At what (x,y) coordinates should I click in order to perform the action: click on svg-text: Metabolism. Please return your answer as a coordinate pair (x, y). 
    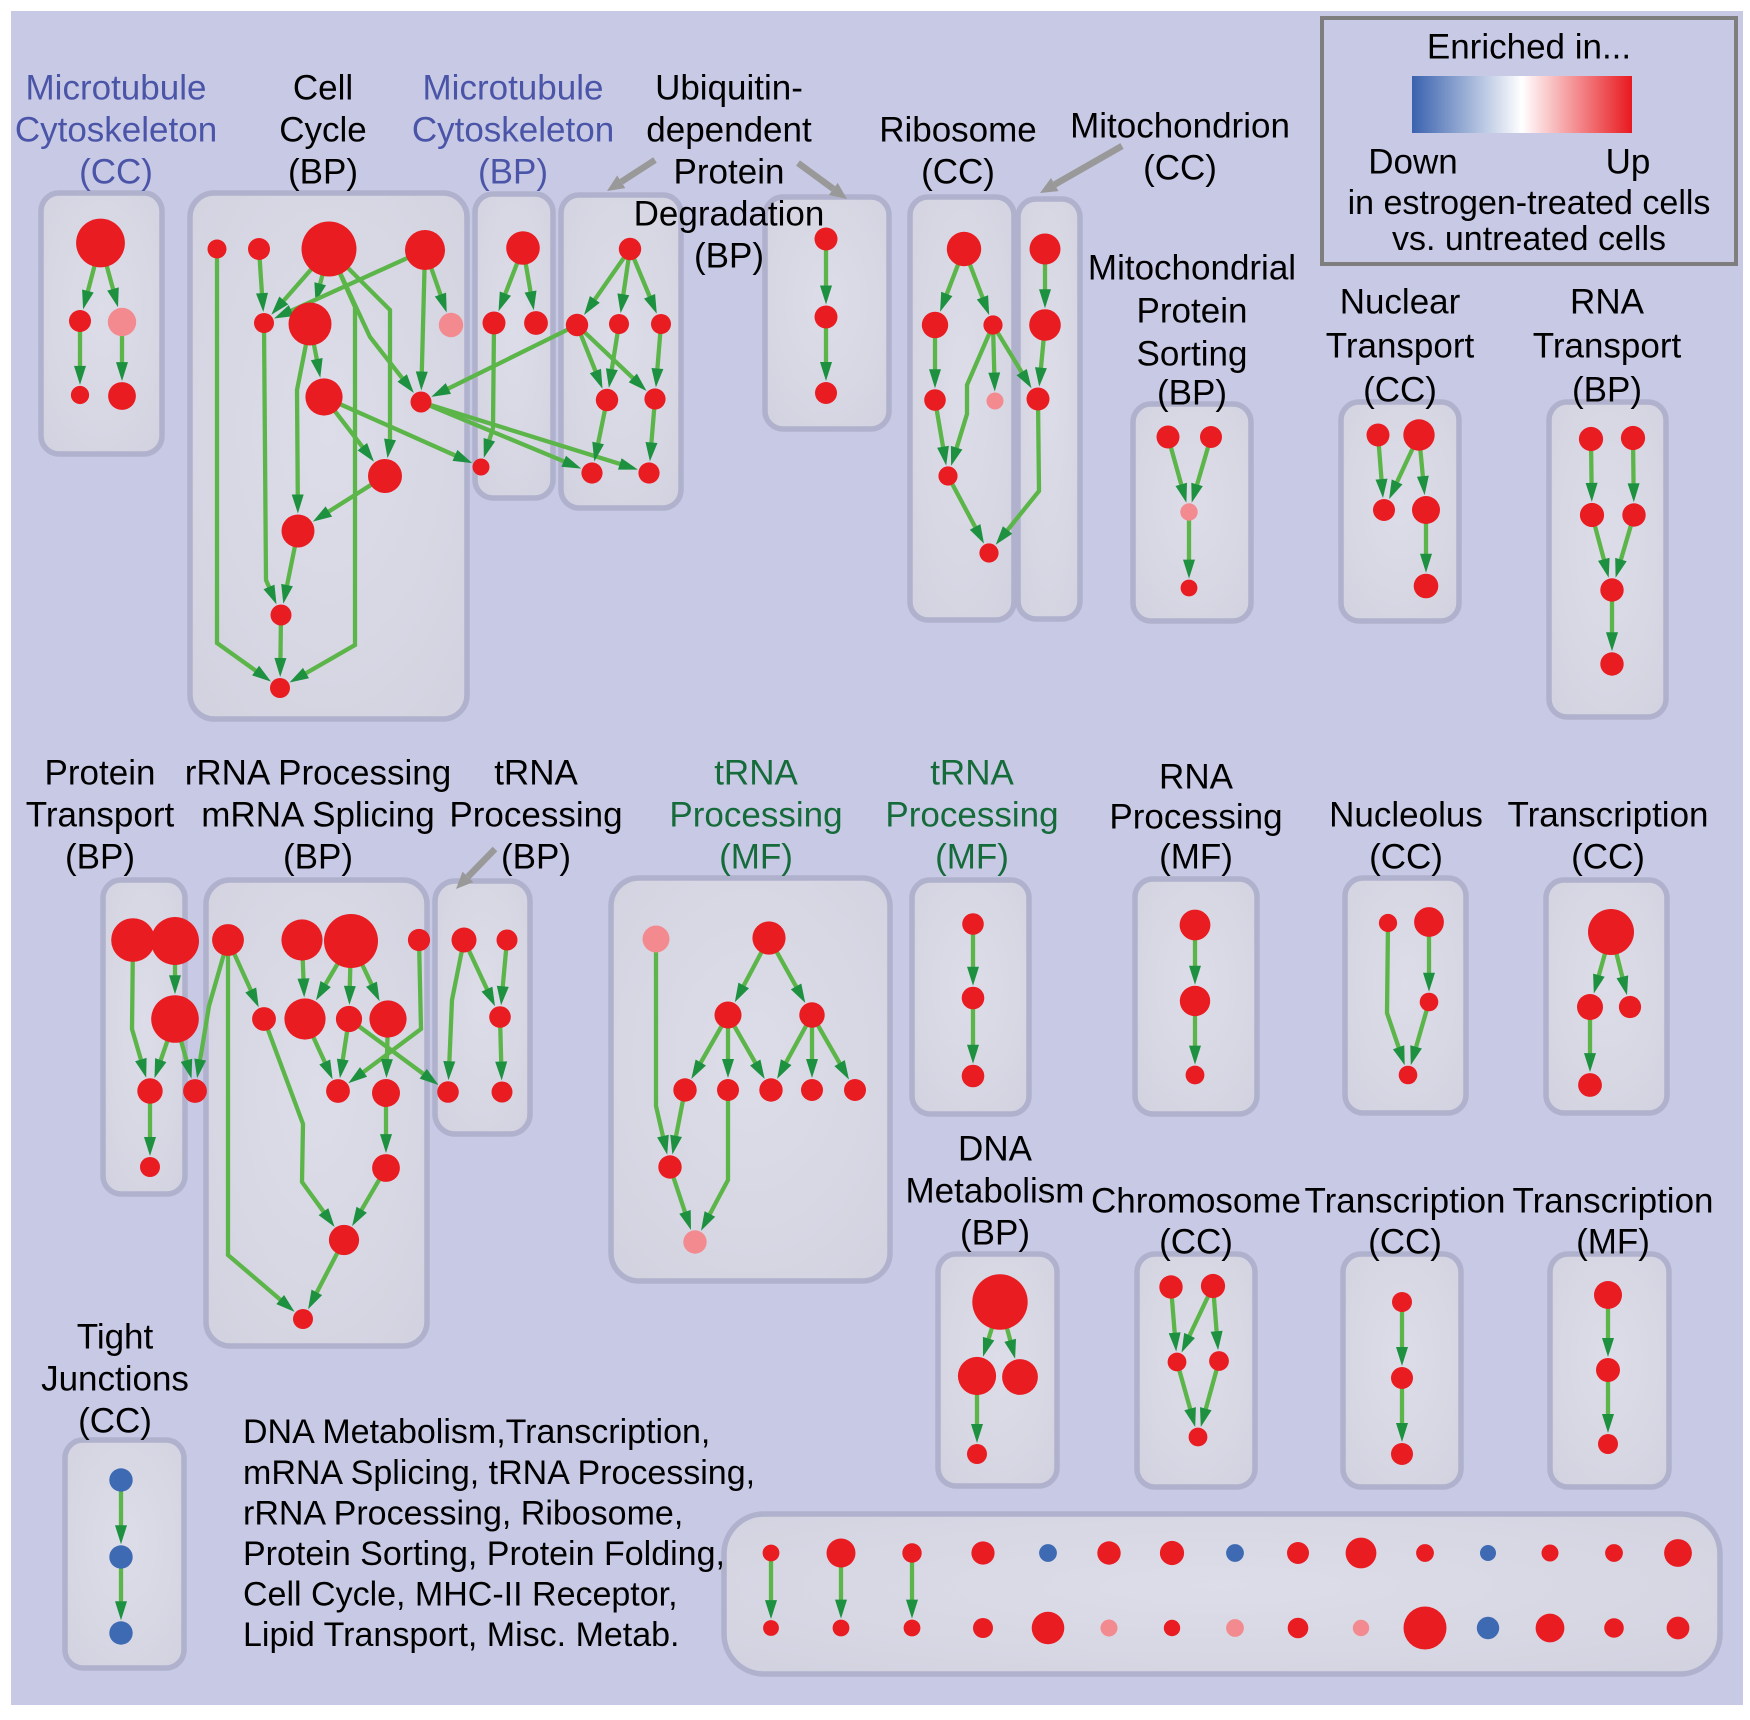
    Looking at the image, I should click on (995, 1191).